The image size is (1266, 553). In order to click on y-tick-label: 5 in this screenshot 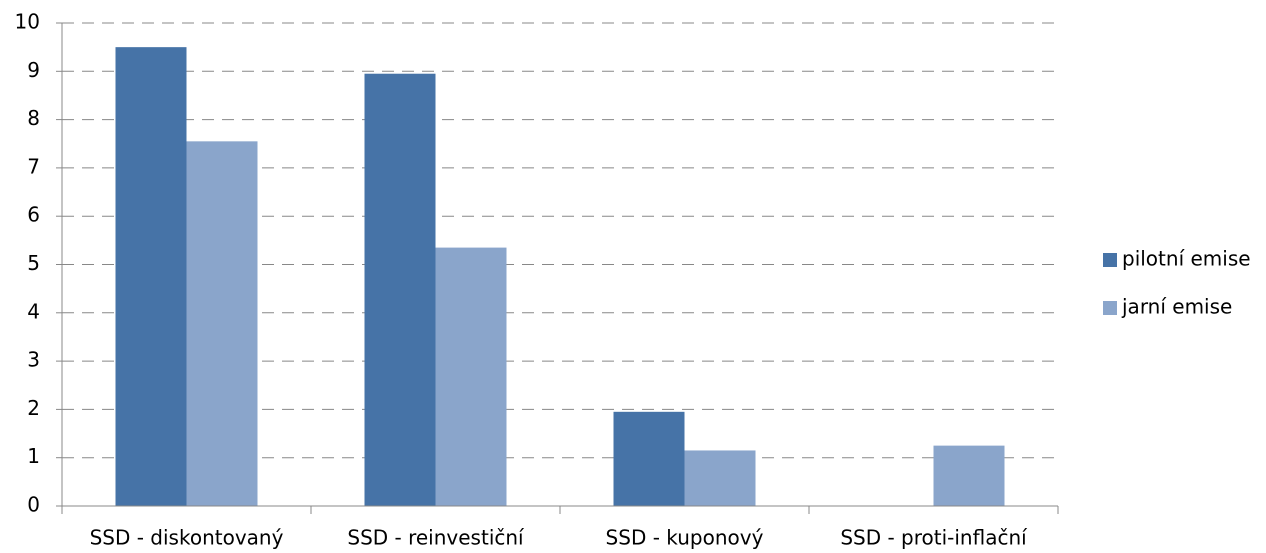, I will do `click(33, 263)`.